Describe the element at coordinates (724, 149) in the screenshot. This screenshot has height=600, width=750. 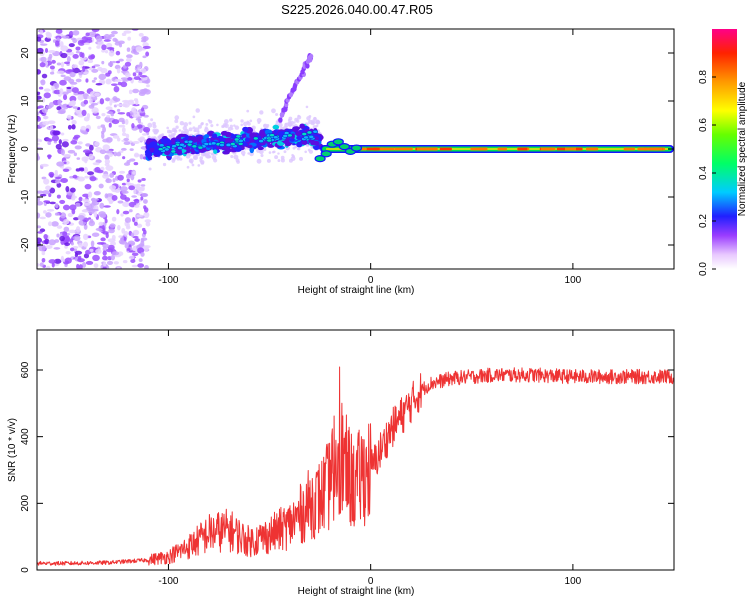
I see `colorbar-scale` at that location.